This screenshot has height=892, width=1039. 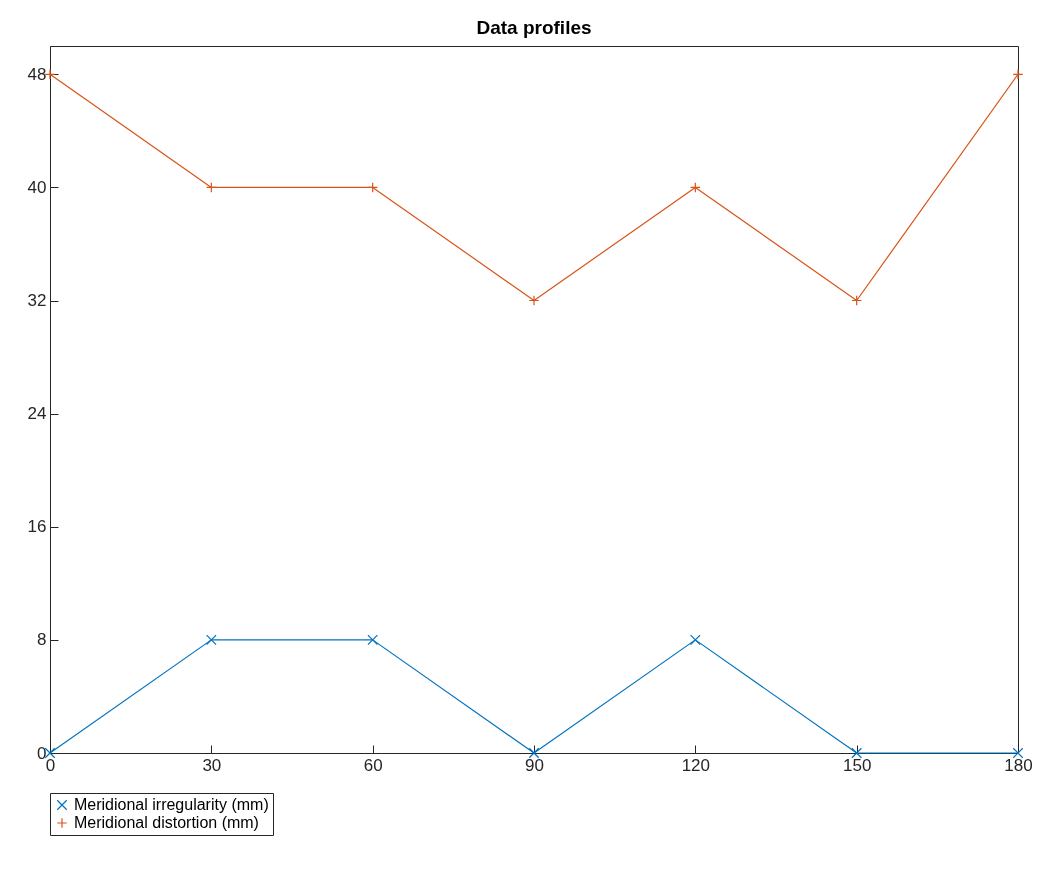 I want to click on x-tick-label: 120, so click(x=696, y=765).